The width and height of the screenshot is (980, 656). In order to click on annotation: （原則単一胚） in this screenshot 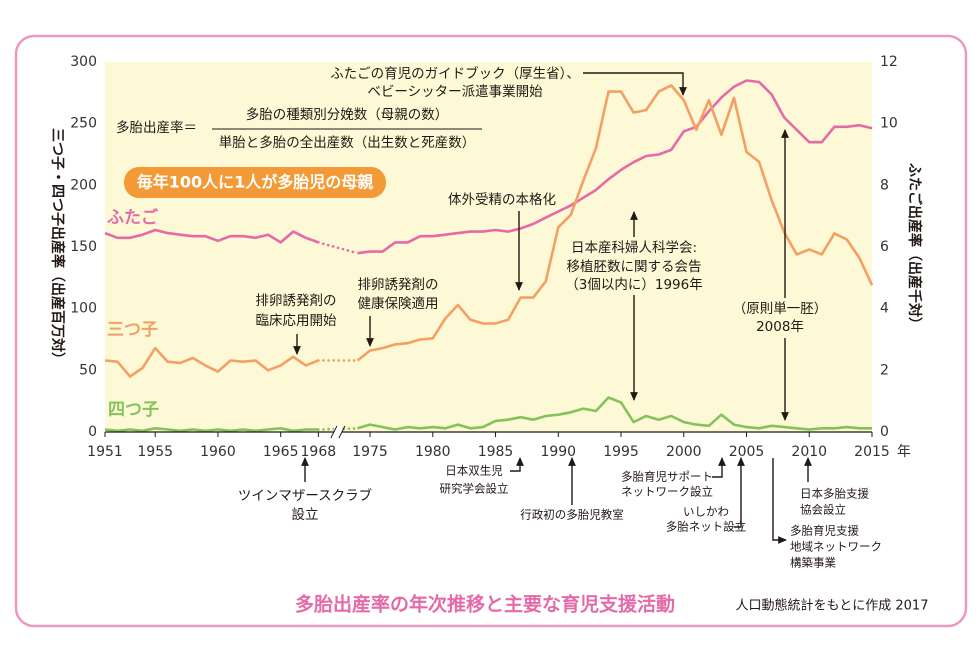, I will do `click(780, 309)`.